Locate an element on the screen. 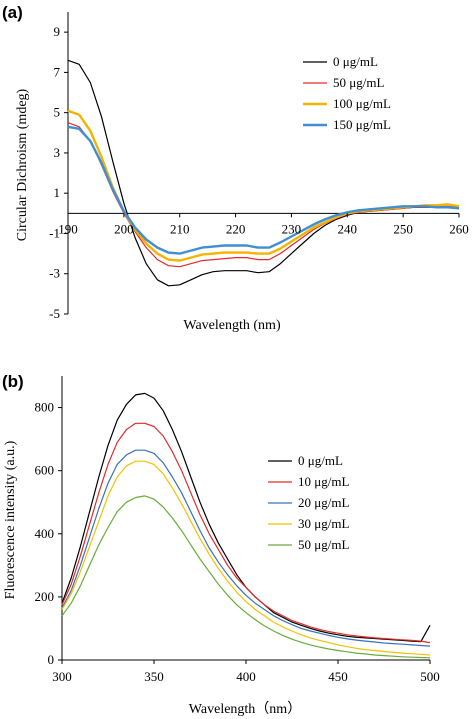 The height and width of the screenshot is (719, 474). chart-b-xlabel: Wavelength（nm） is located at coordinates (245, 709).